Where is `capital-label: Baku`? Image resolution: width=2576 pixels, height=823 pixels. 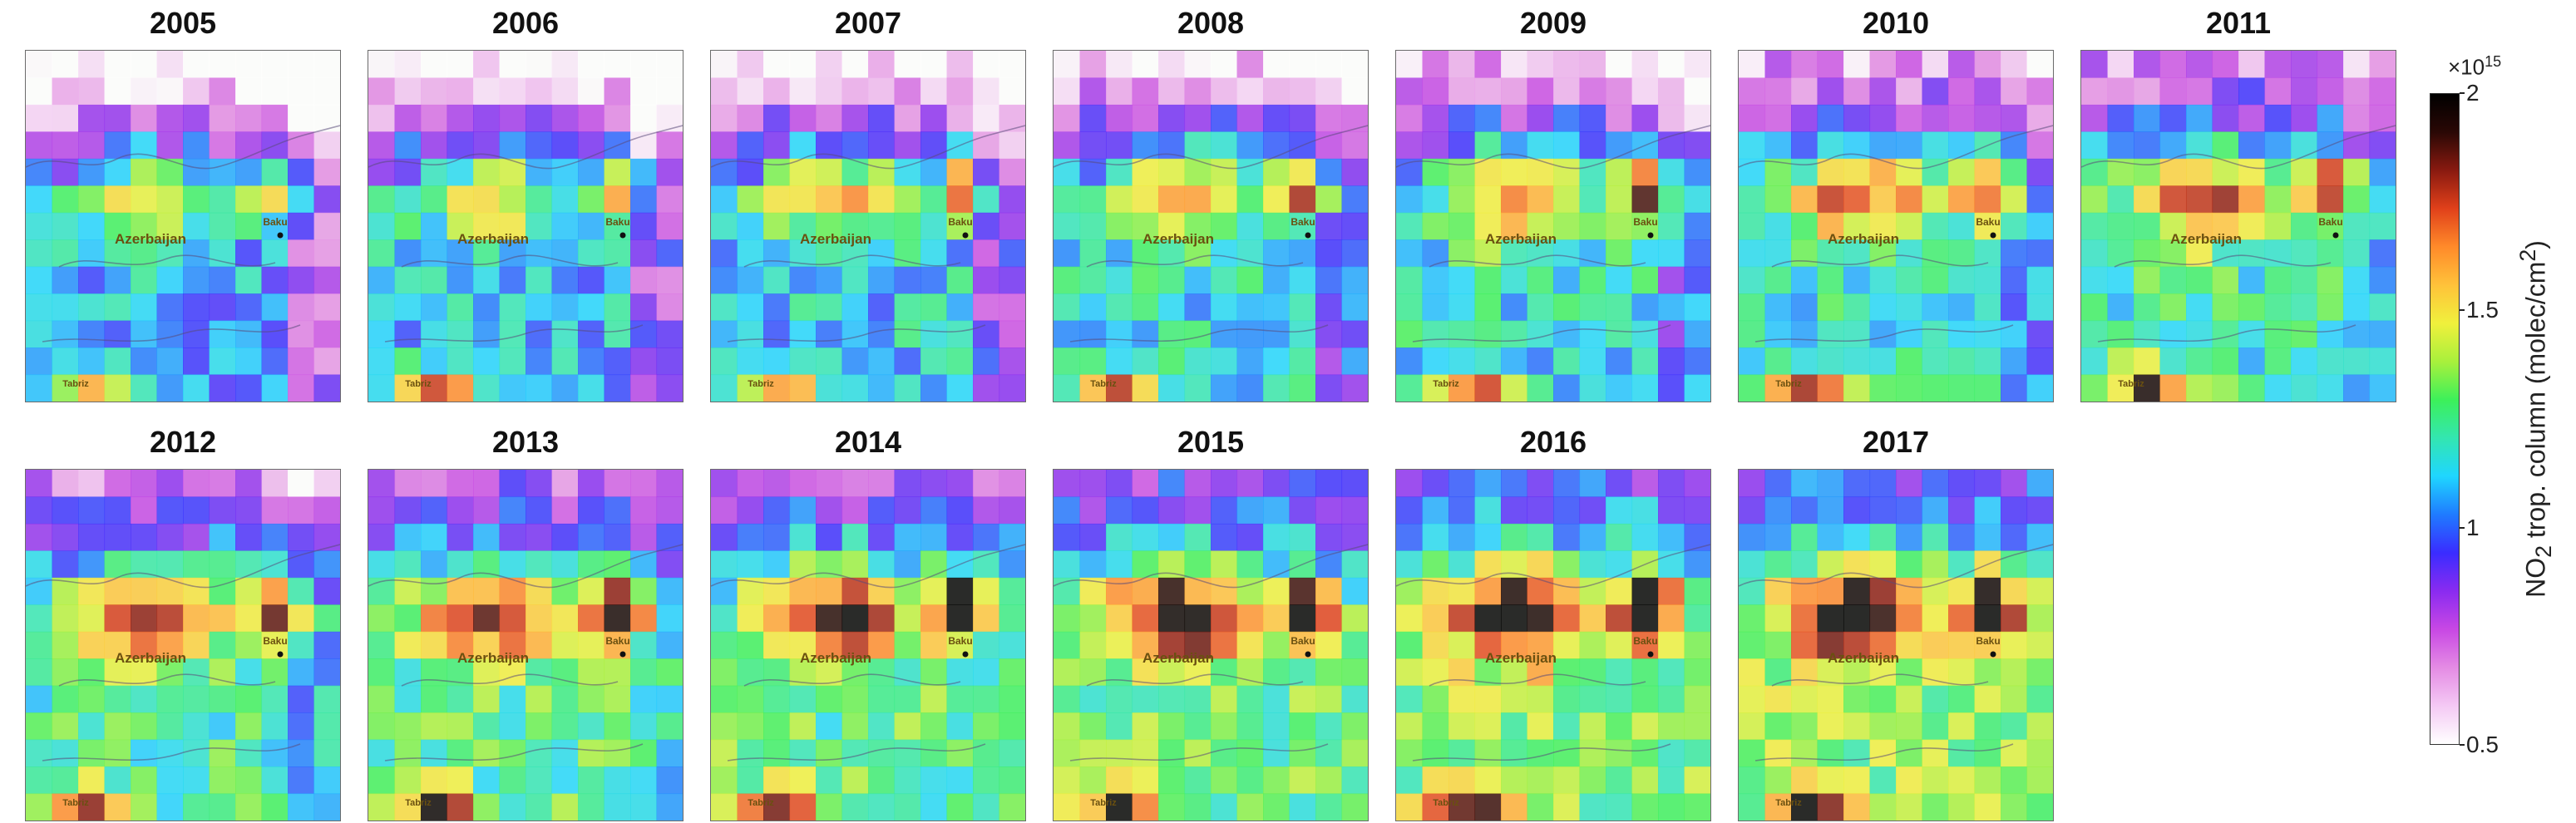
capital-label: Baku is located at coordinates (960, 641).